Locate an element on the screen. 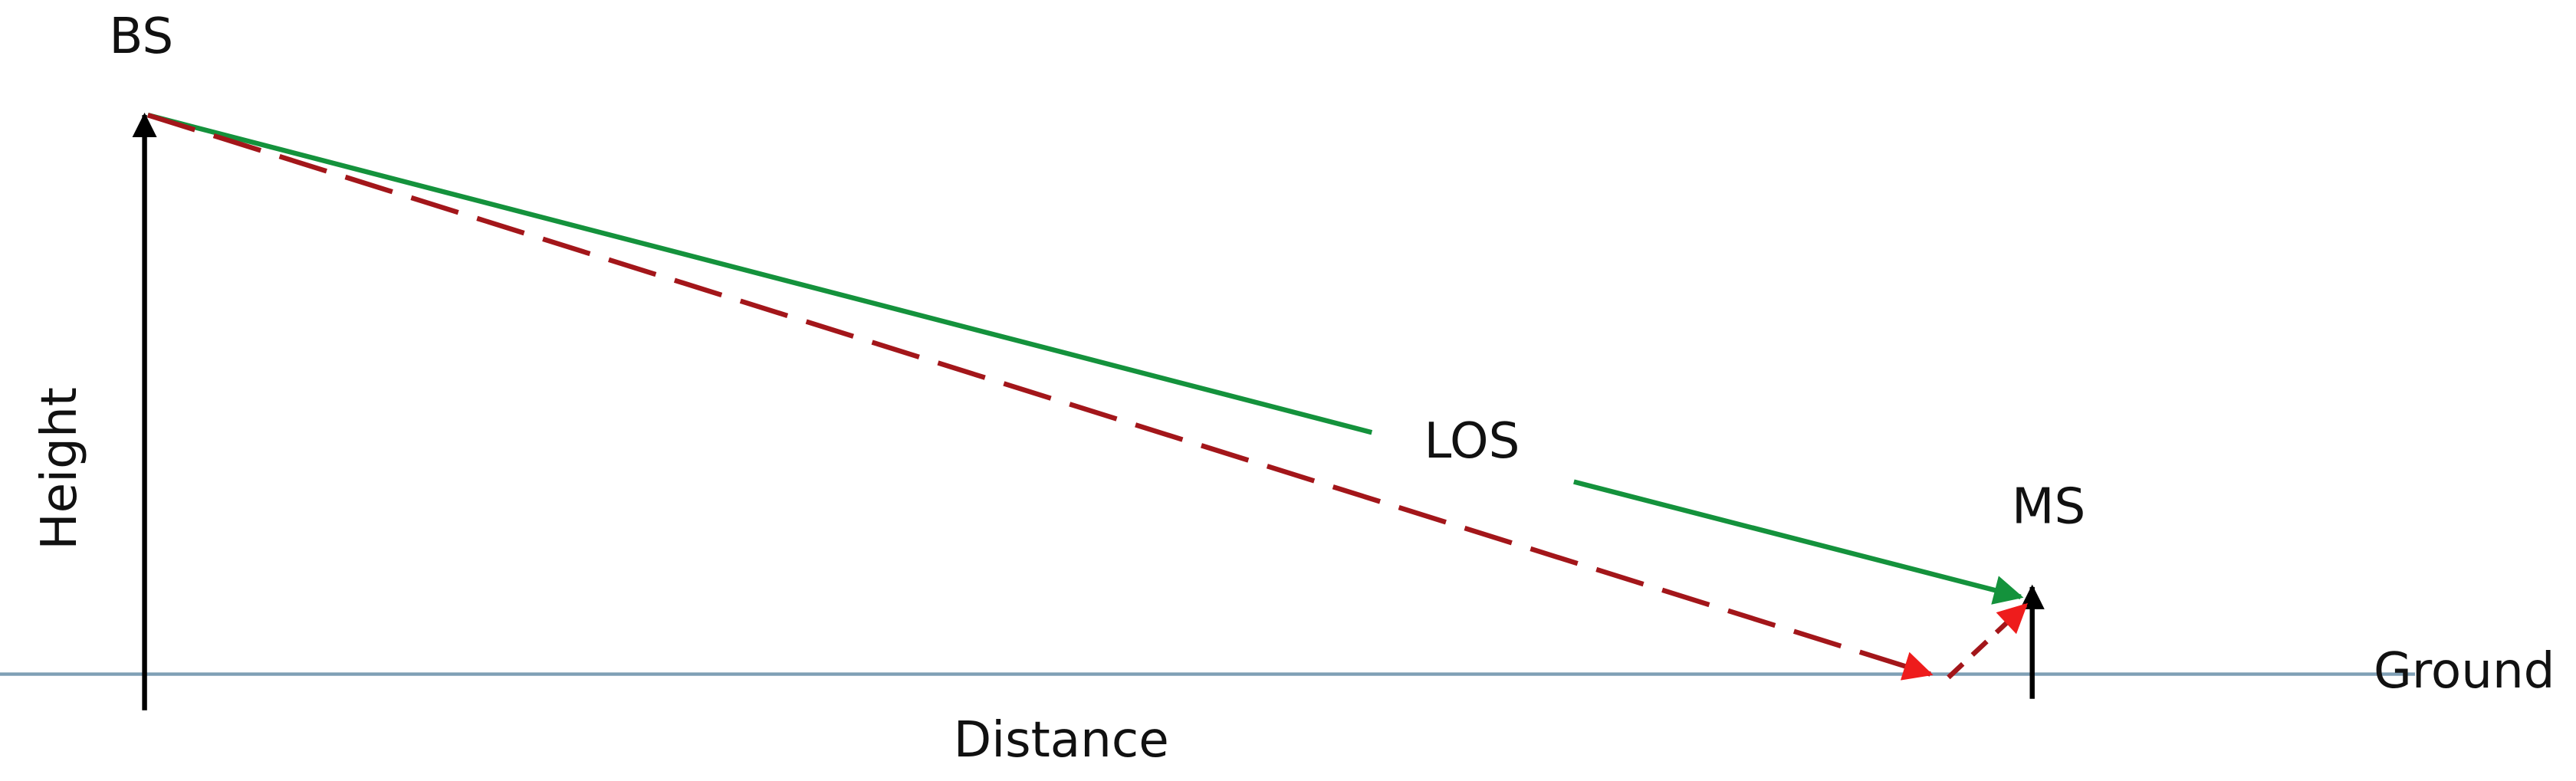 Image resolution: width=2576 pixels, height=781 pixels. ms-label: MS is located at coordinates (2048, 507).